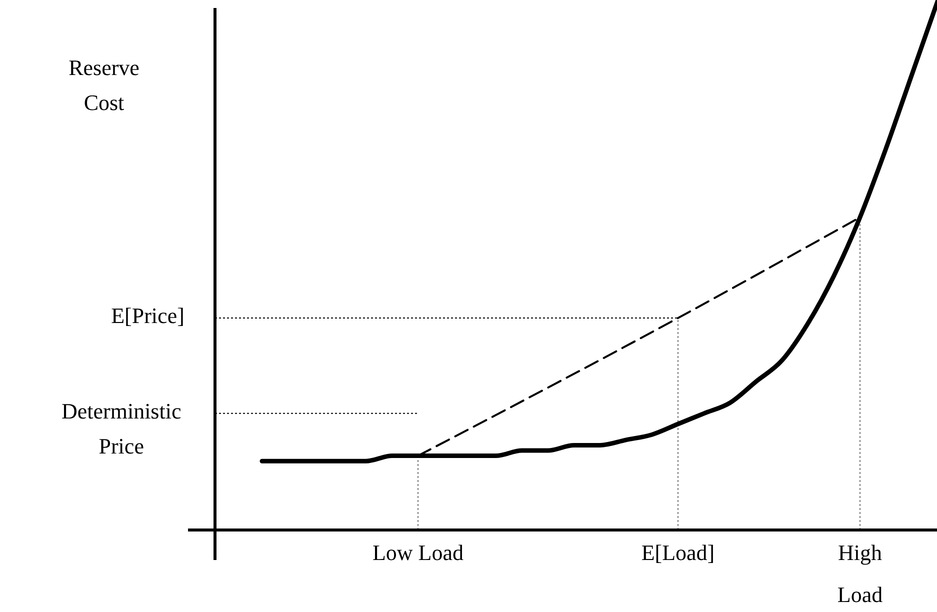 Image resolution: width=937 pixels, height=612 pixels. Describe the element at coordinates (418, 553) in the screenshot. I see `x-tick-label: Low Load` at that location.